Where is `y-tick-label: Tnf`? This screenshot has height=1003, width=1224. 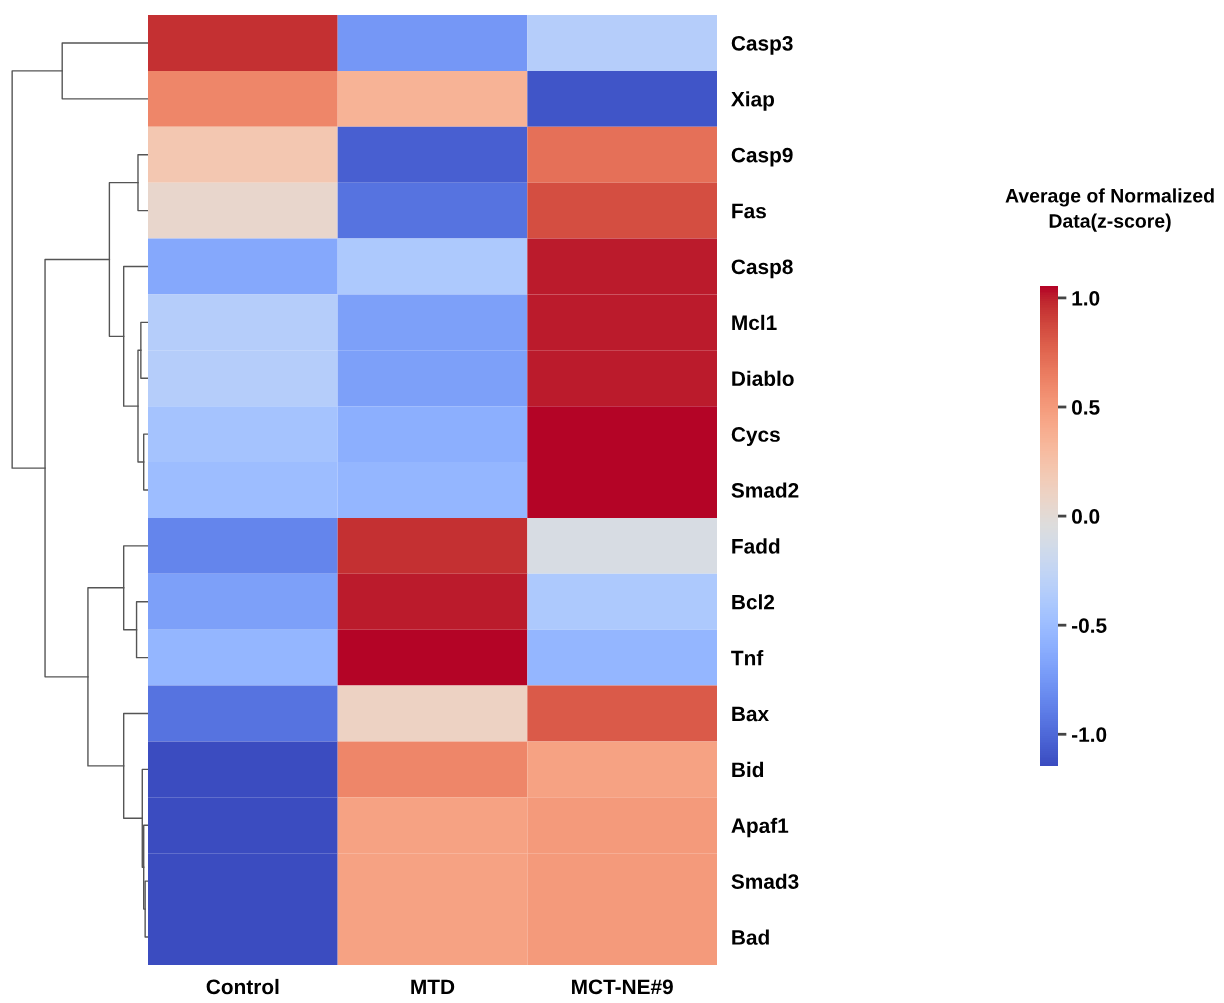 y-tick-label: Tnf is located at coordinates (747, 658).